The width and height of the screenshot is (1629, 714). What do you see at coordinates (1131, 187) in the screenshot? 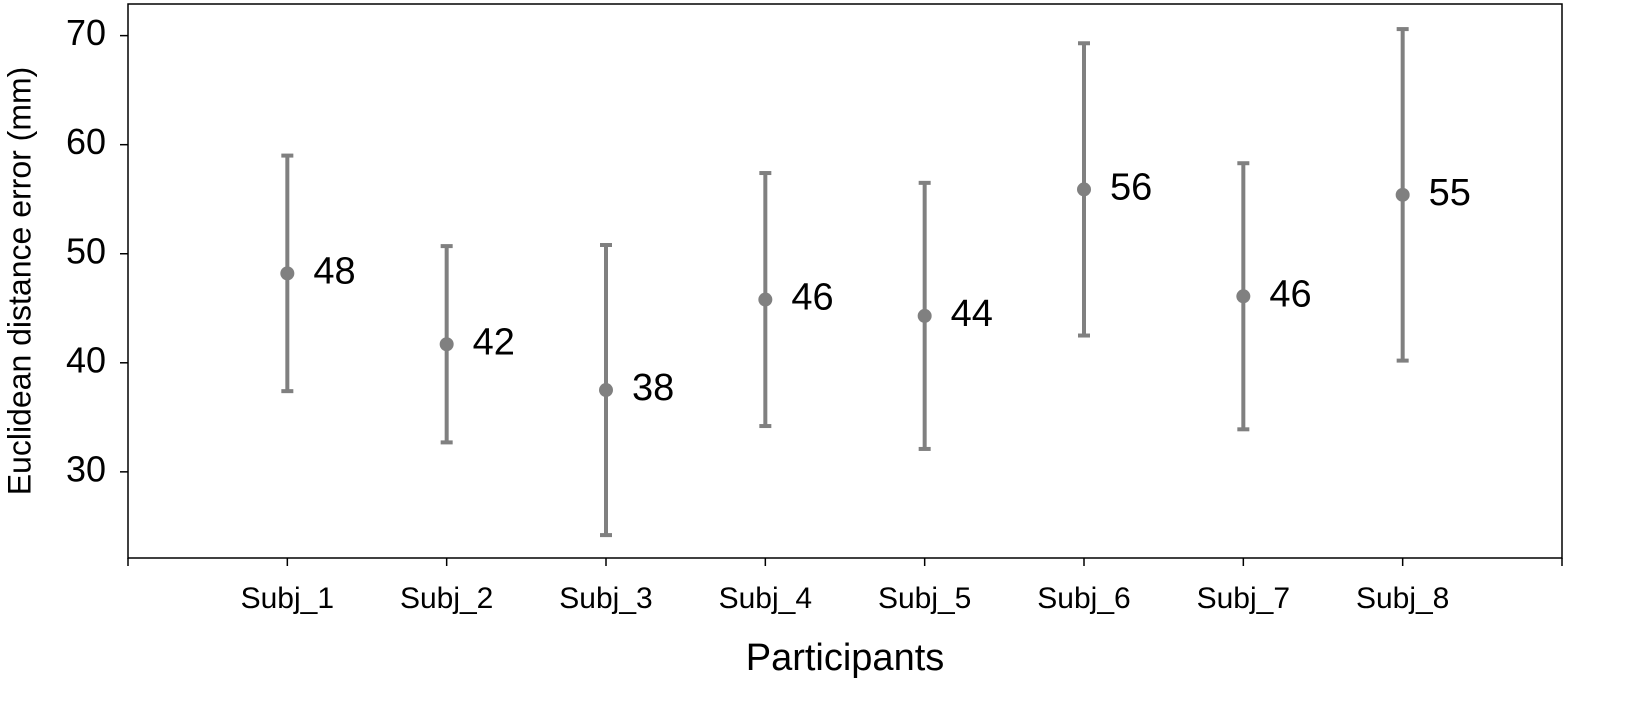
I see `value-label: 56` at bounding box center [1131, 187].